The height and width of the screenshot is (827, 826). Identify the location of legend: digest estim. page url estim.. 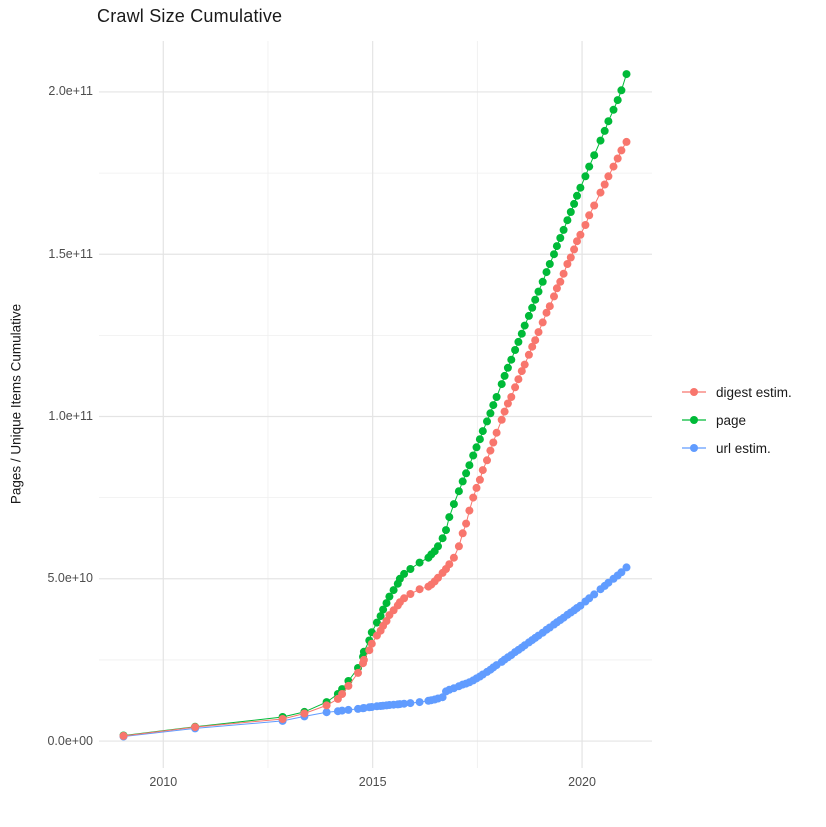
(736, 423).